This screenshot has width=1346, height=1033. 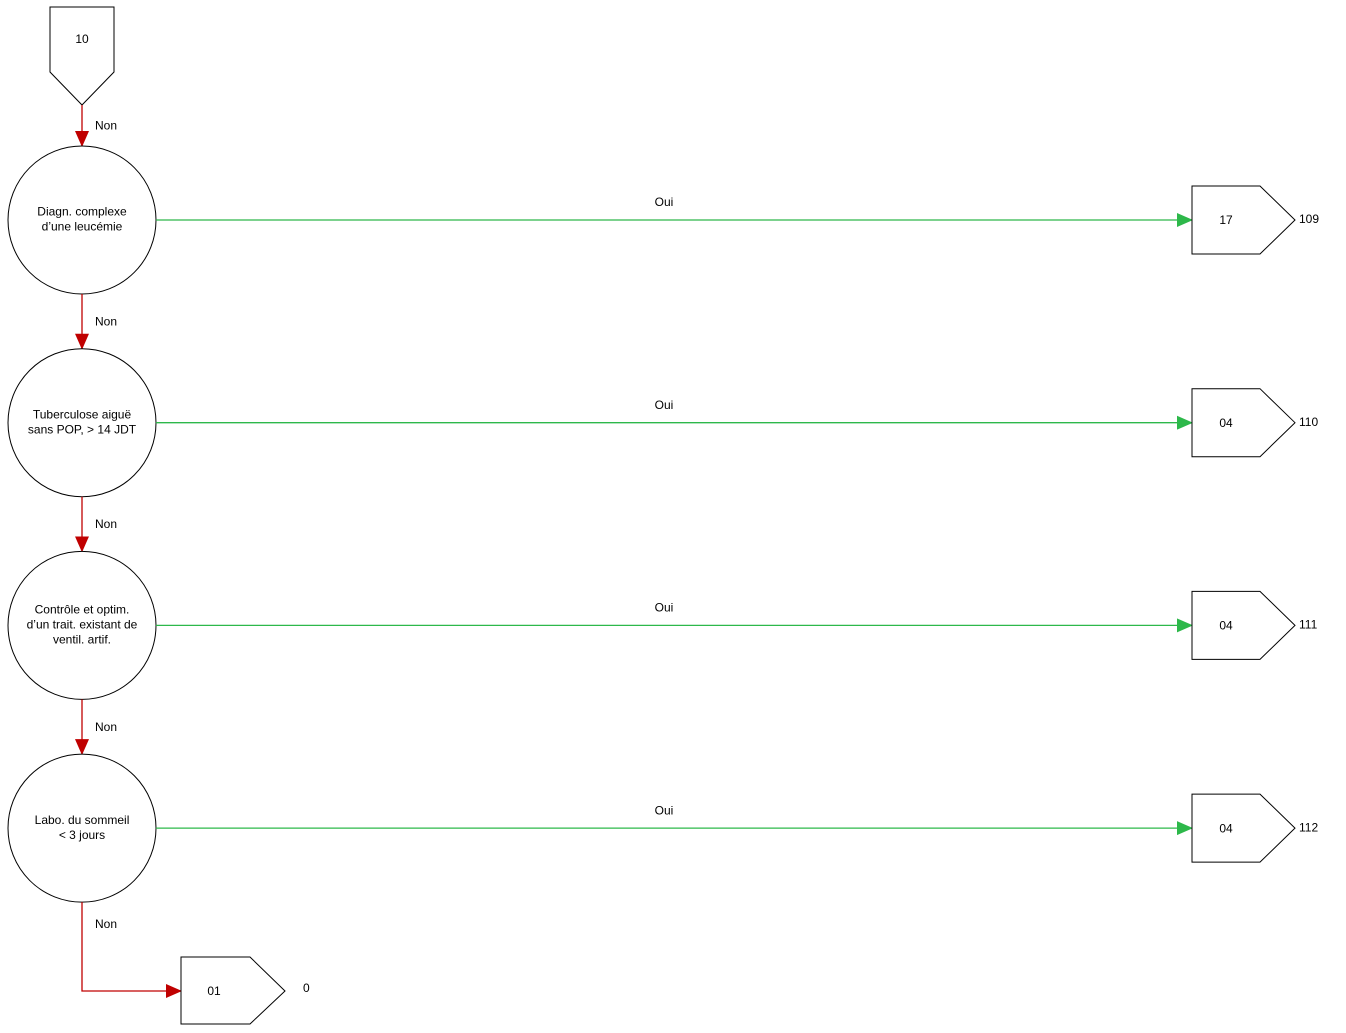 What do you see at coordinates (1309, 219) in the screenshot?
I see `outcome-code: 109` at bounding box center [1309, 219].